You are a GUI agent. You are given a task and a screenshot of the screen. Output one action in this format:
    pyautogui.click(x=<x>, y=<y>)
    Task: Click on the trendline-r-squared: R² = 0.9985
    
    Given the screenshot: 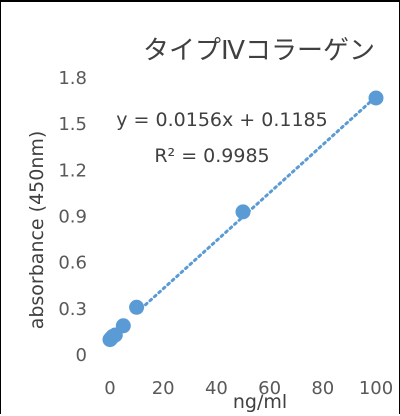 What is the action you would take?
    pyautogui.click(x=211, y=156)
    